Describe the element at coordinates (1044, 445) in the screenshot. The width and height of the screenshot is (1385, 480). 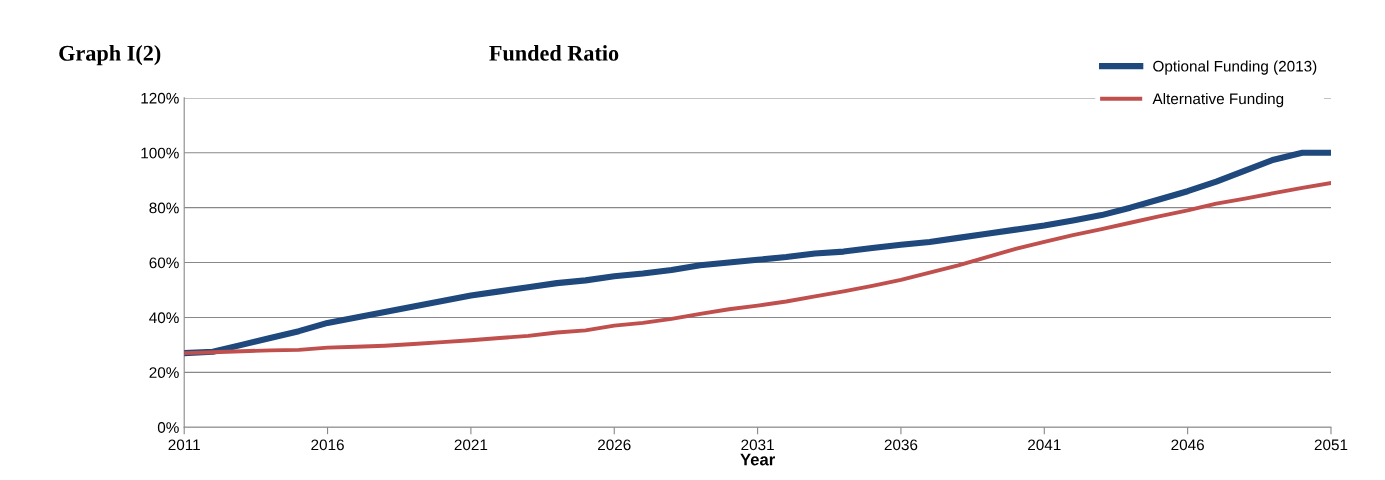
I see `x-tick-label: 2041` at that location.